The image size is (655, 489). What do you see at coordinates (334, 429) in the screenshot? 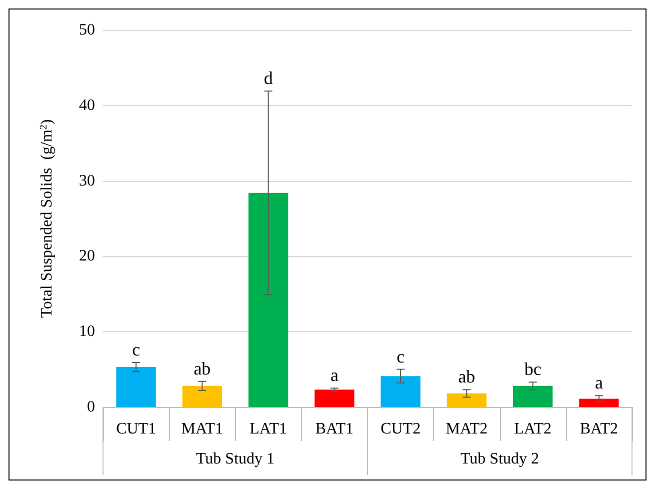
I see `x-tick-label: BAT1` at bounding box center [334, 429].